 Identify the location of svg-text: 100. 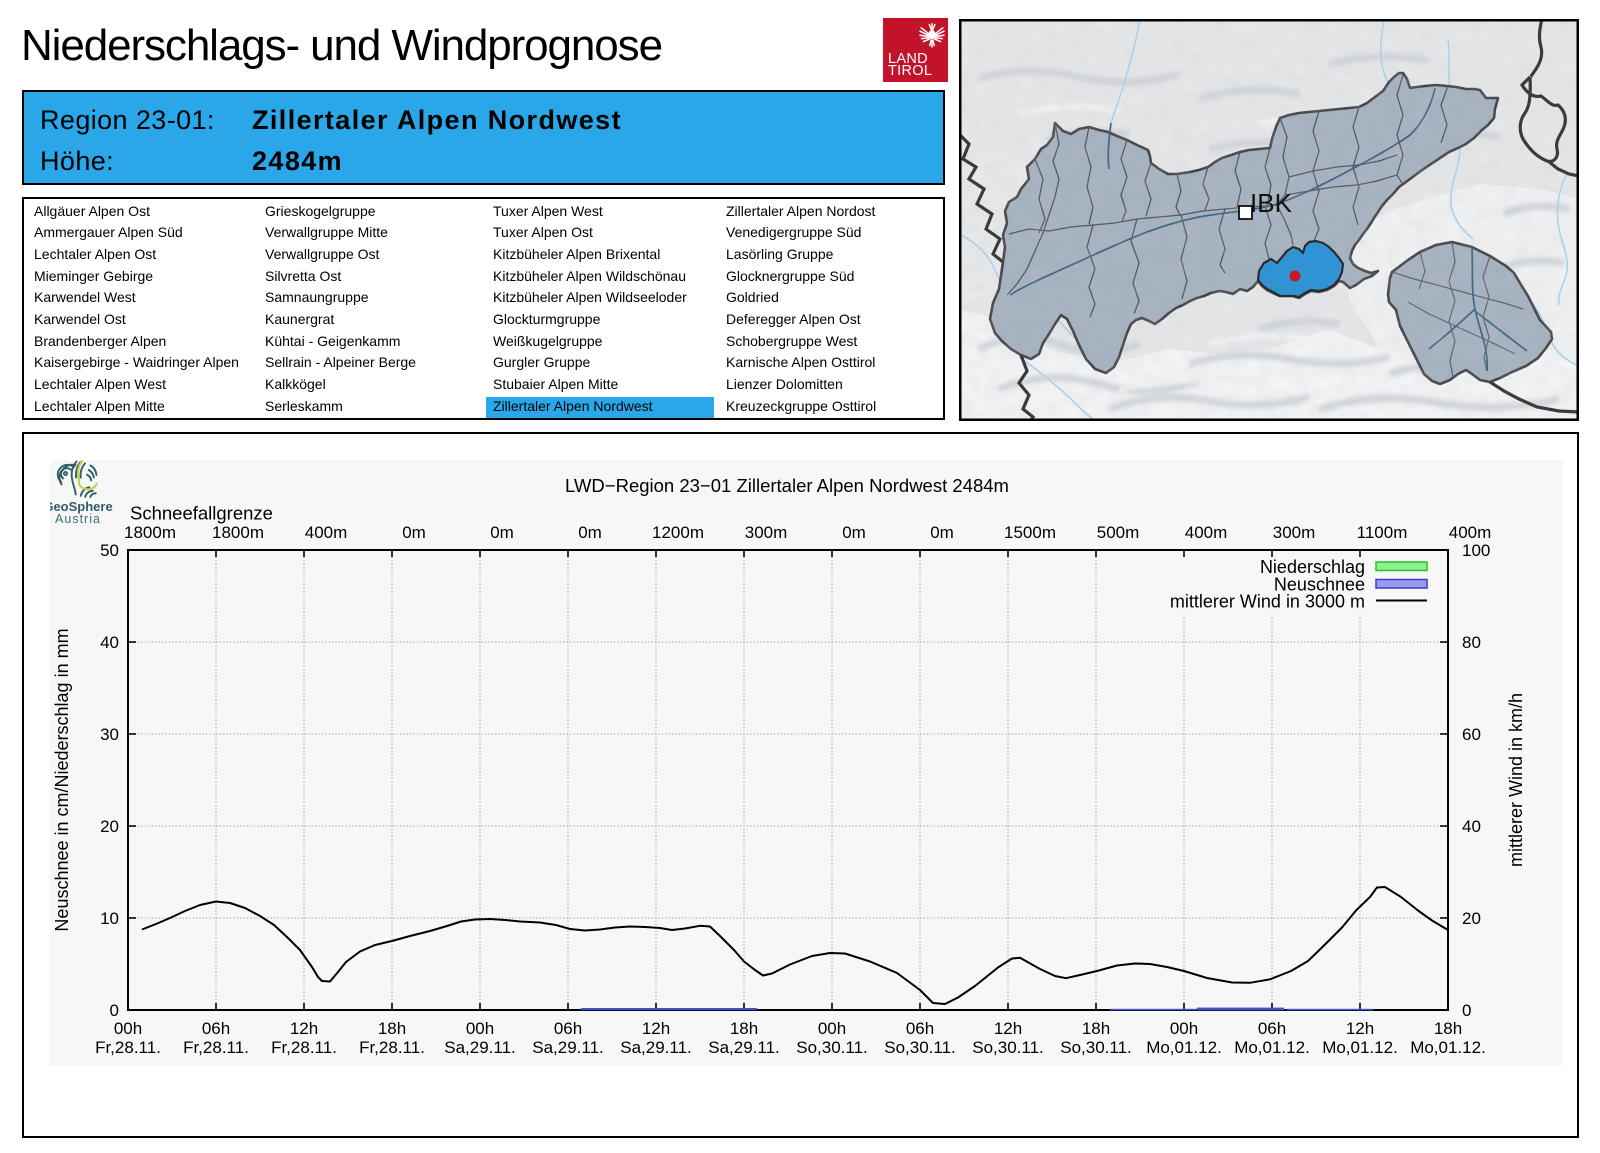
(1476, 550).